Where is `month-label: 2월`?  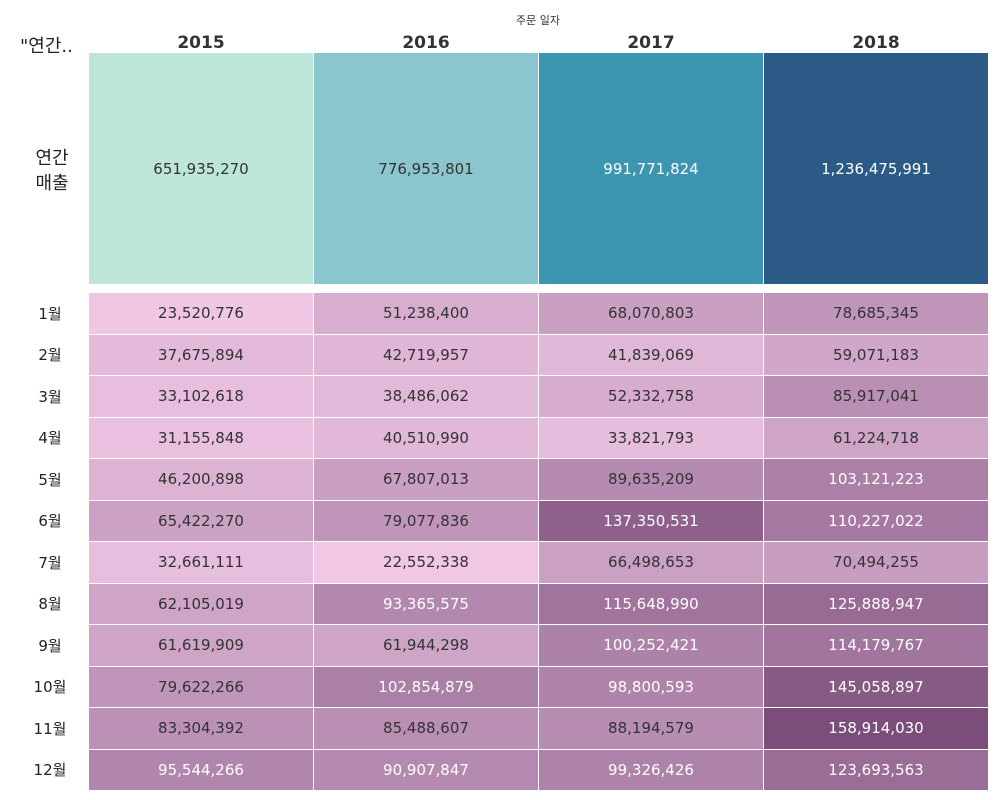 month-label: 2월 is located at coordinates (50, 355).